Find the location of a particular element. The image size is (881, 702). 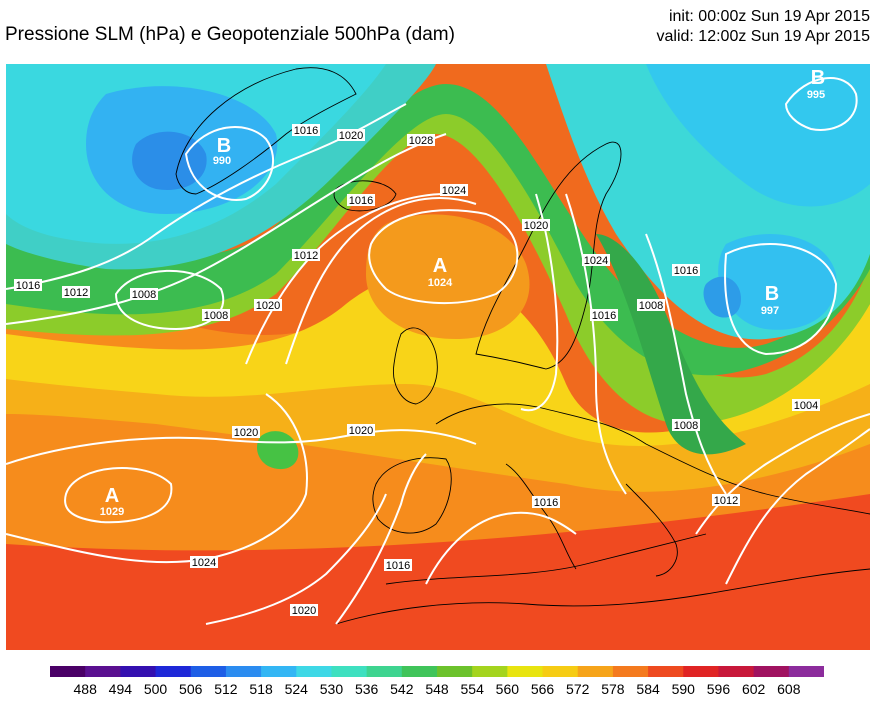

low-center-russia: B 997 is located at coordinates (770, 300).